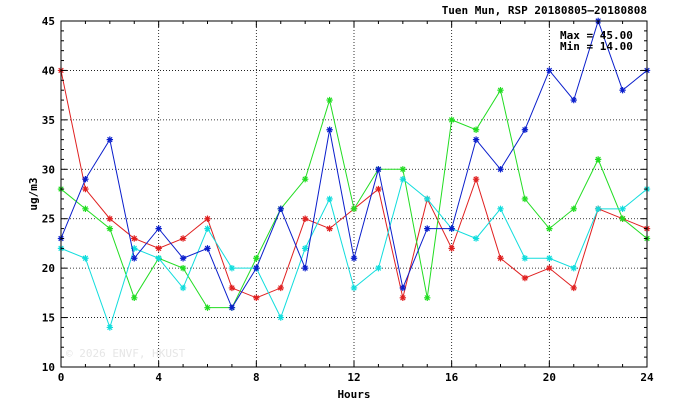 The width and height of the screenshot is (674, 413). What do you see at coordinates (544, 10) in the screenshot?
I see `chart-title: Tuen Mun, RSP 20180805–20180808` at bounding box center [544, 10].